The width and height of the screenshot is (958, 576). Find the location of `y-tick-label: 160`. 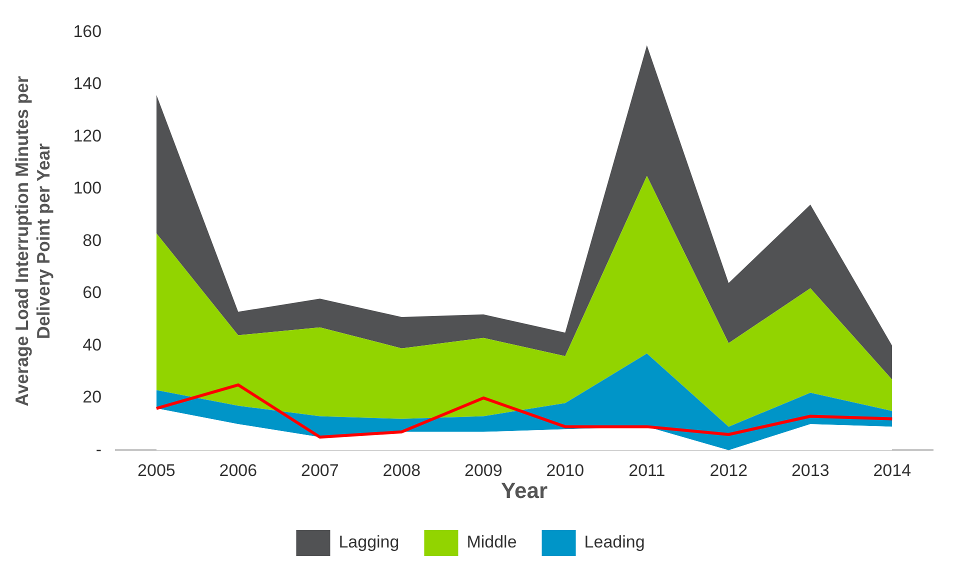

y-tick-label: 160 is located at coordinates (87, 31).